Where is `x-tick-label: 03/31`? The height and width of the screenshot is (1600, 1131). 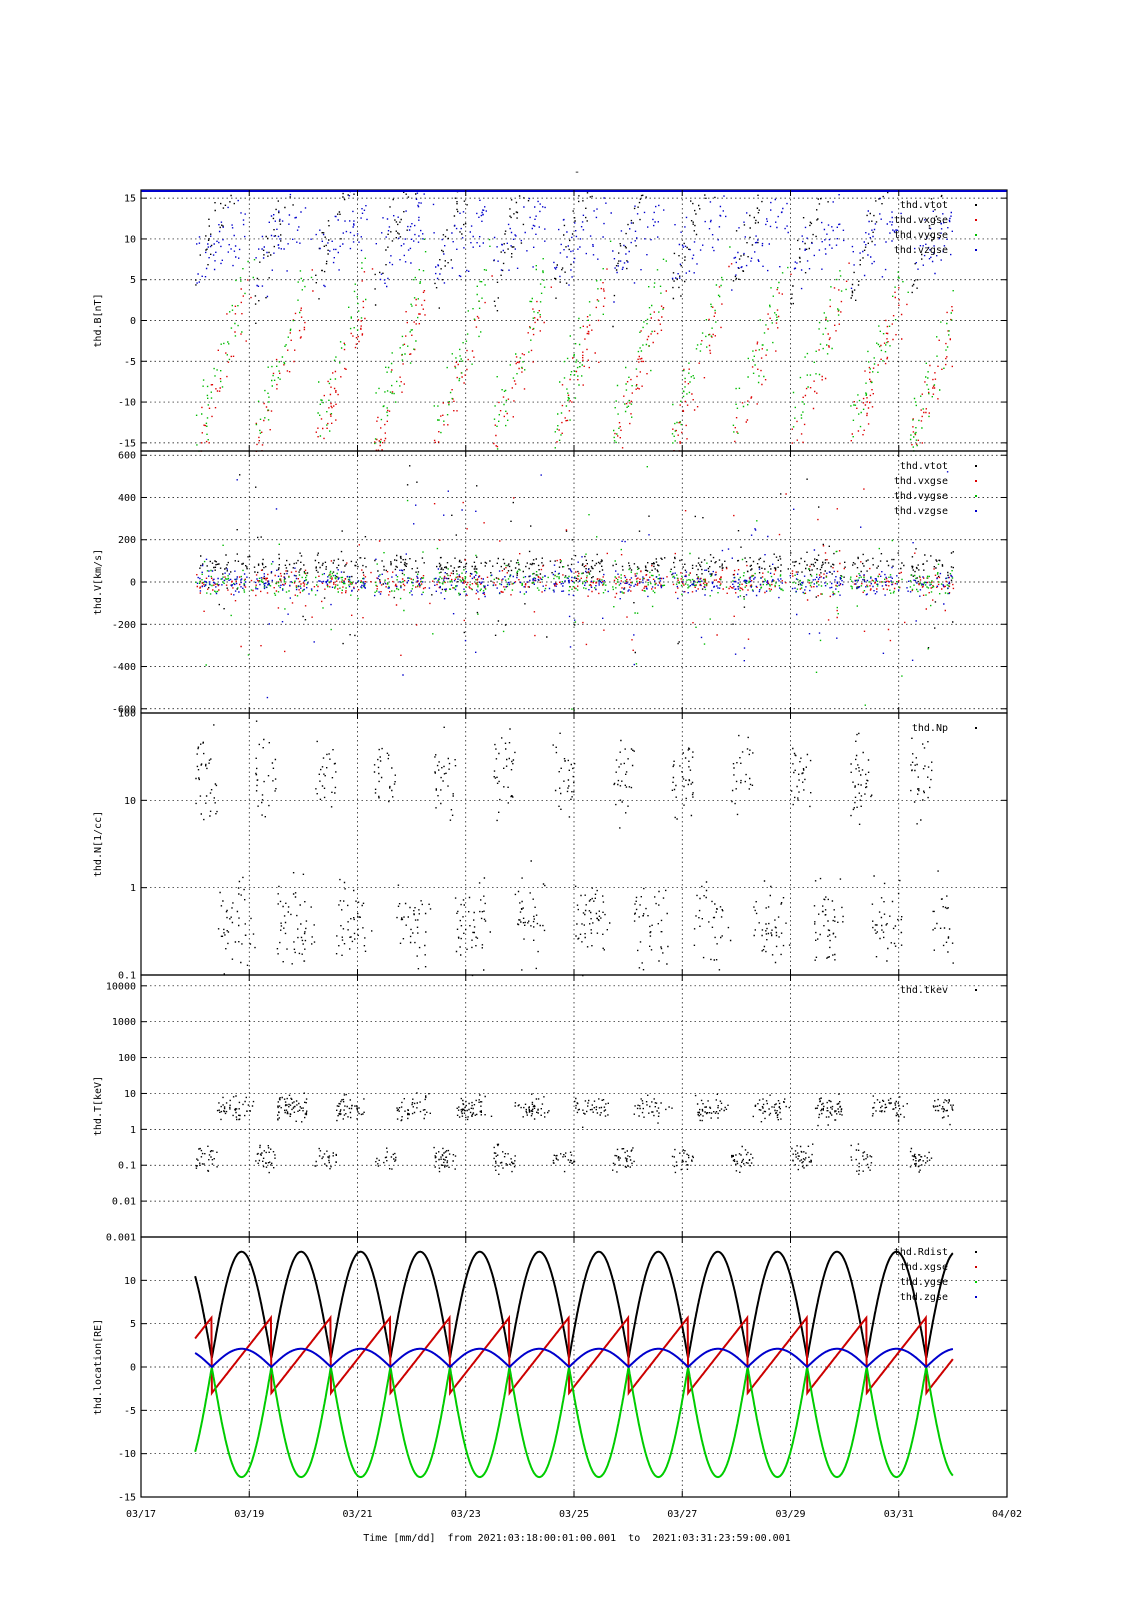
x-tick-label: 03/31 is located at coordinates (899, 1514).